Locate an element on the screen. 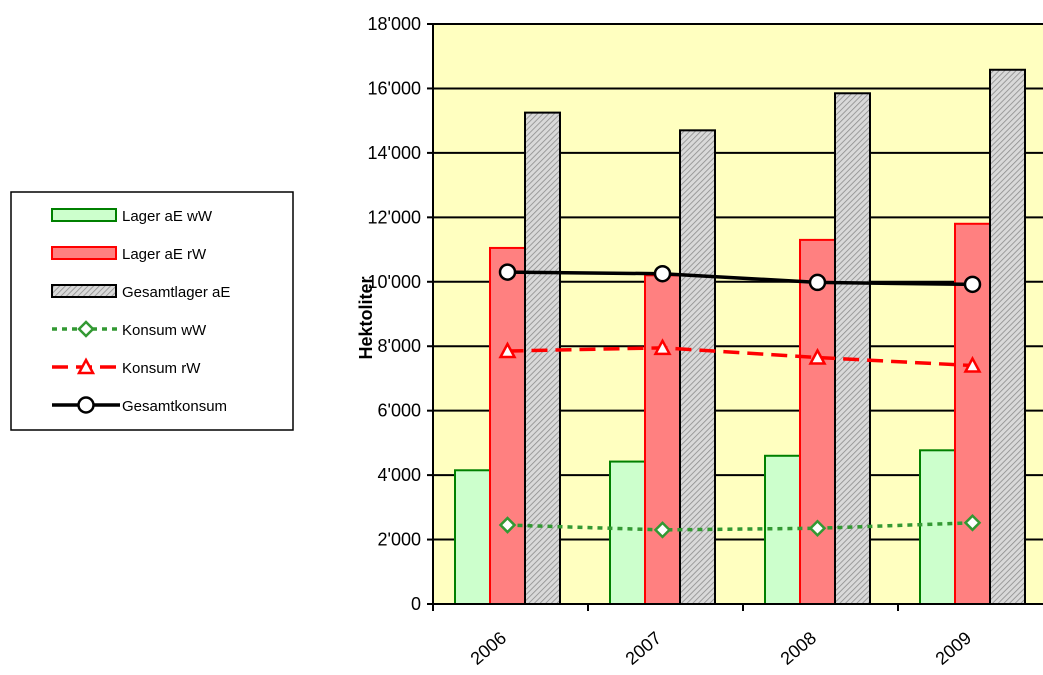 The image size is (1043, 675). legend-label: Konsum wW is located at coordinates (164, 330).